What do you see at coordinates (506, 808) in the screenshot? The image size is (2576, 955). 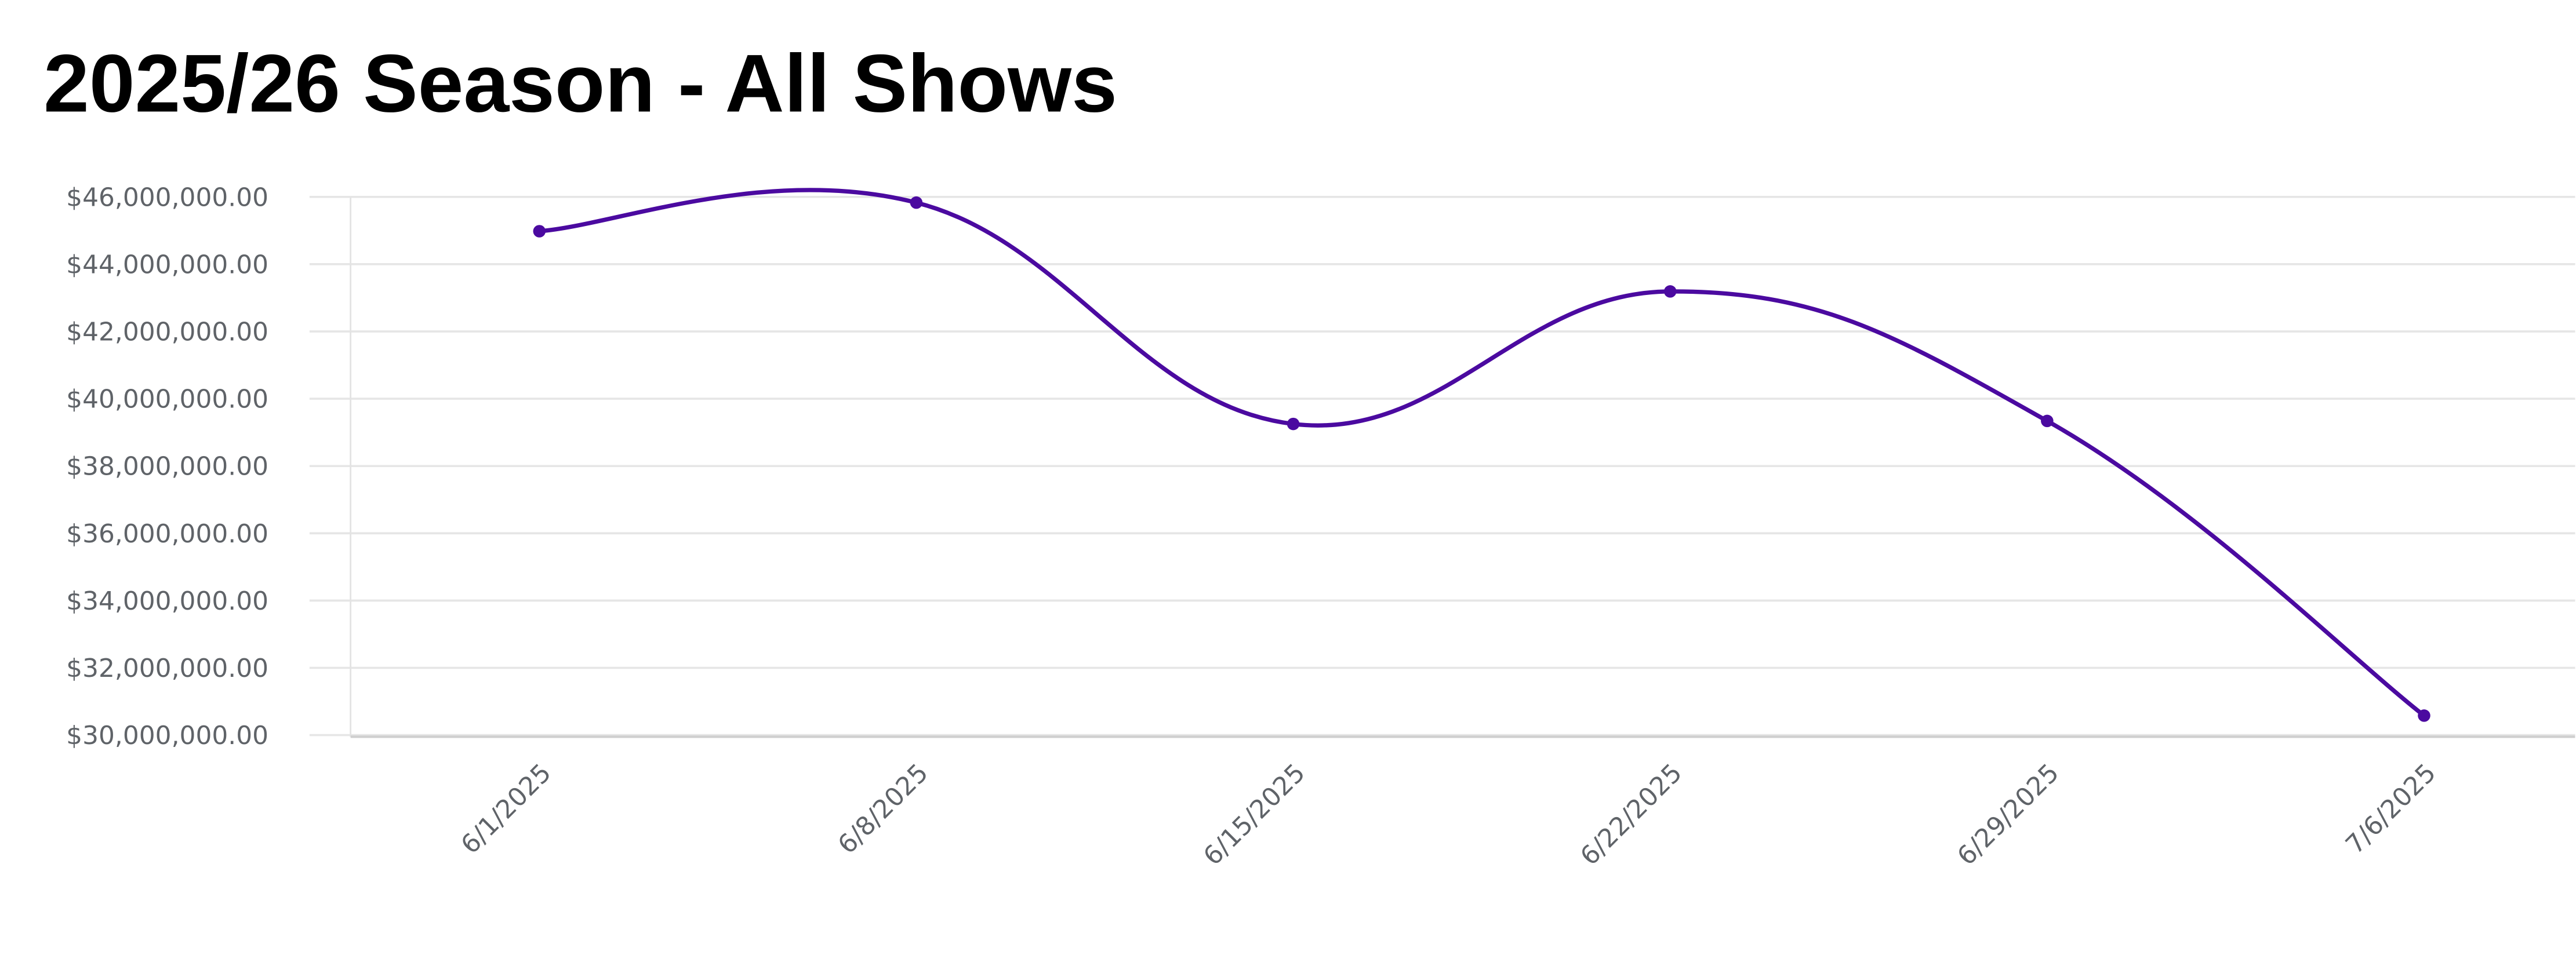 I see `x-tick-label: 6/1/2025` at bounding box center [506, 808].